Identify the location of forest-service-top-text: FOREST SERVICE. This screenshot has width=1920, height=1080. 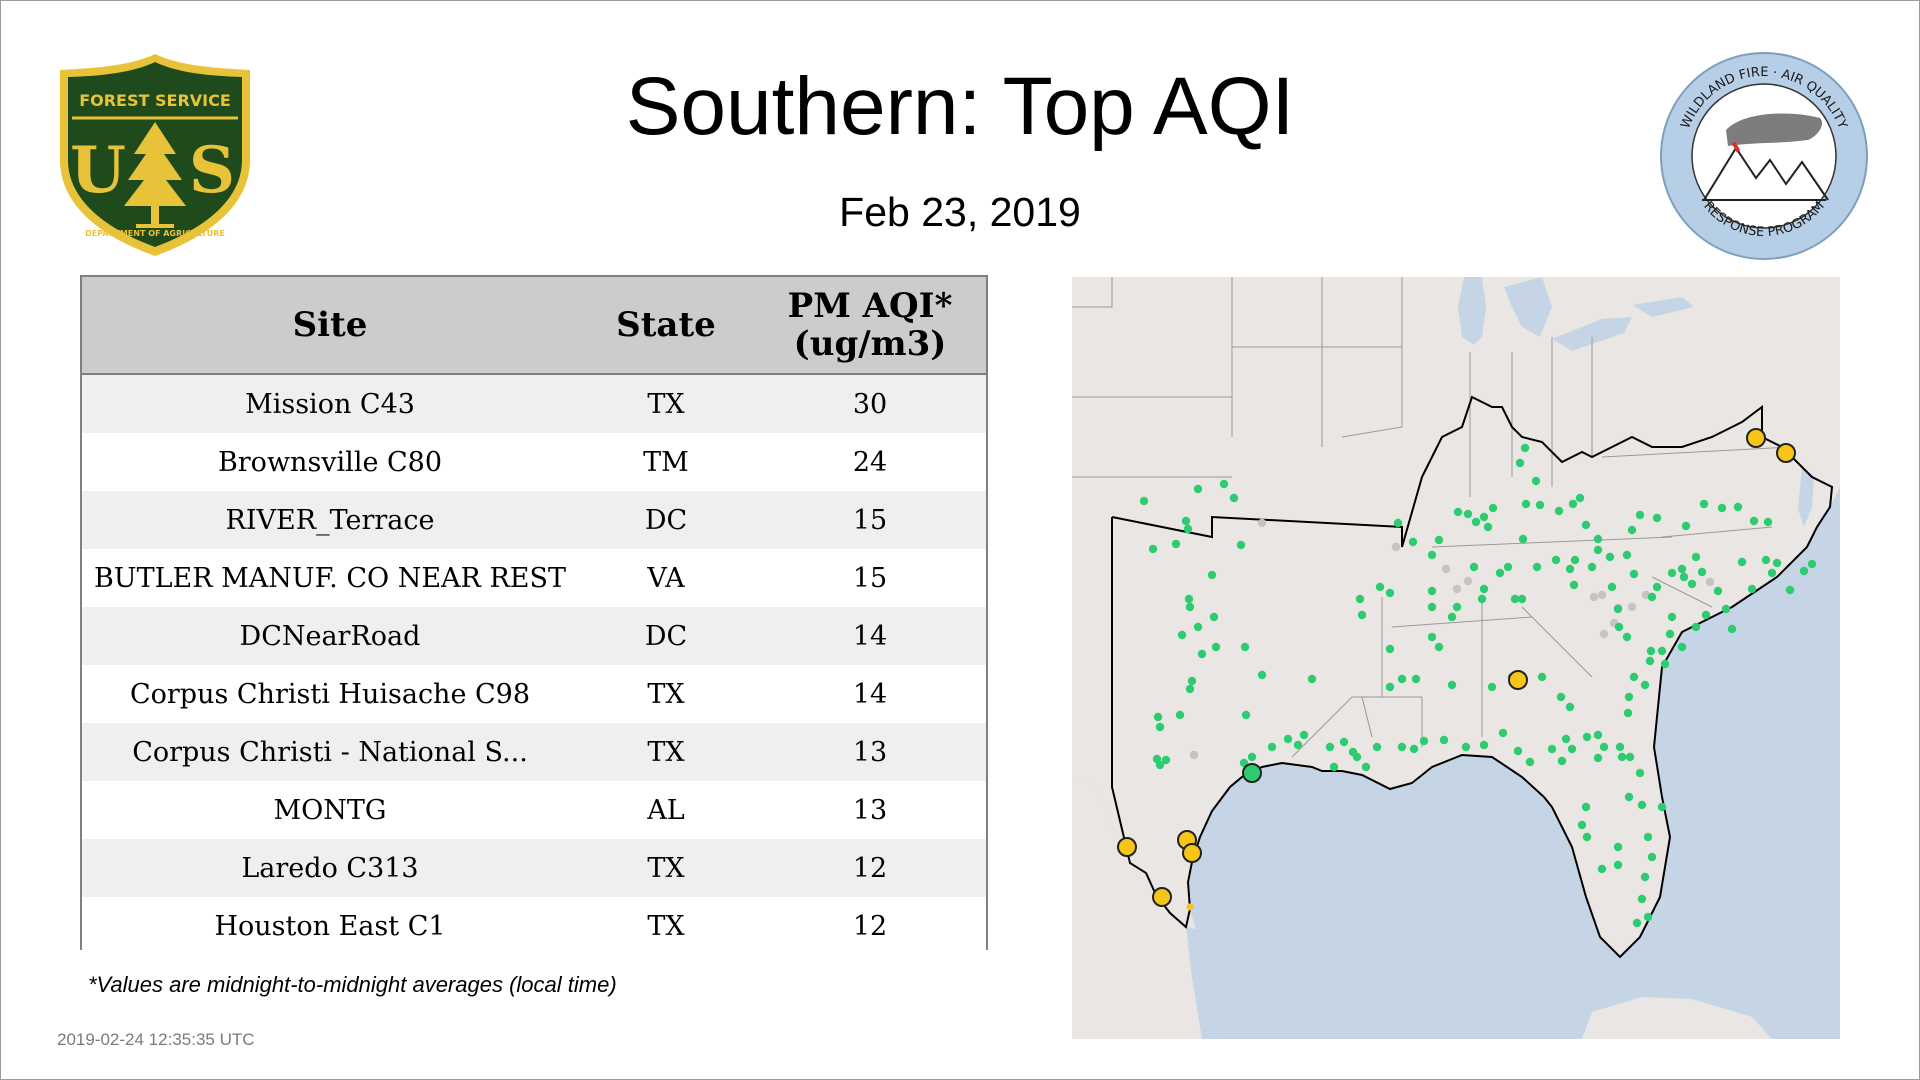
(155, 100).